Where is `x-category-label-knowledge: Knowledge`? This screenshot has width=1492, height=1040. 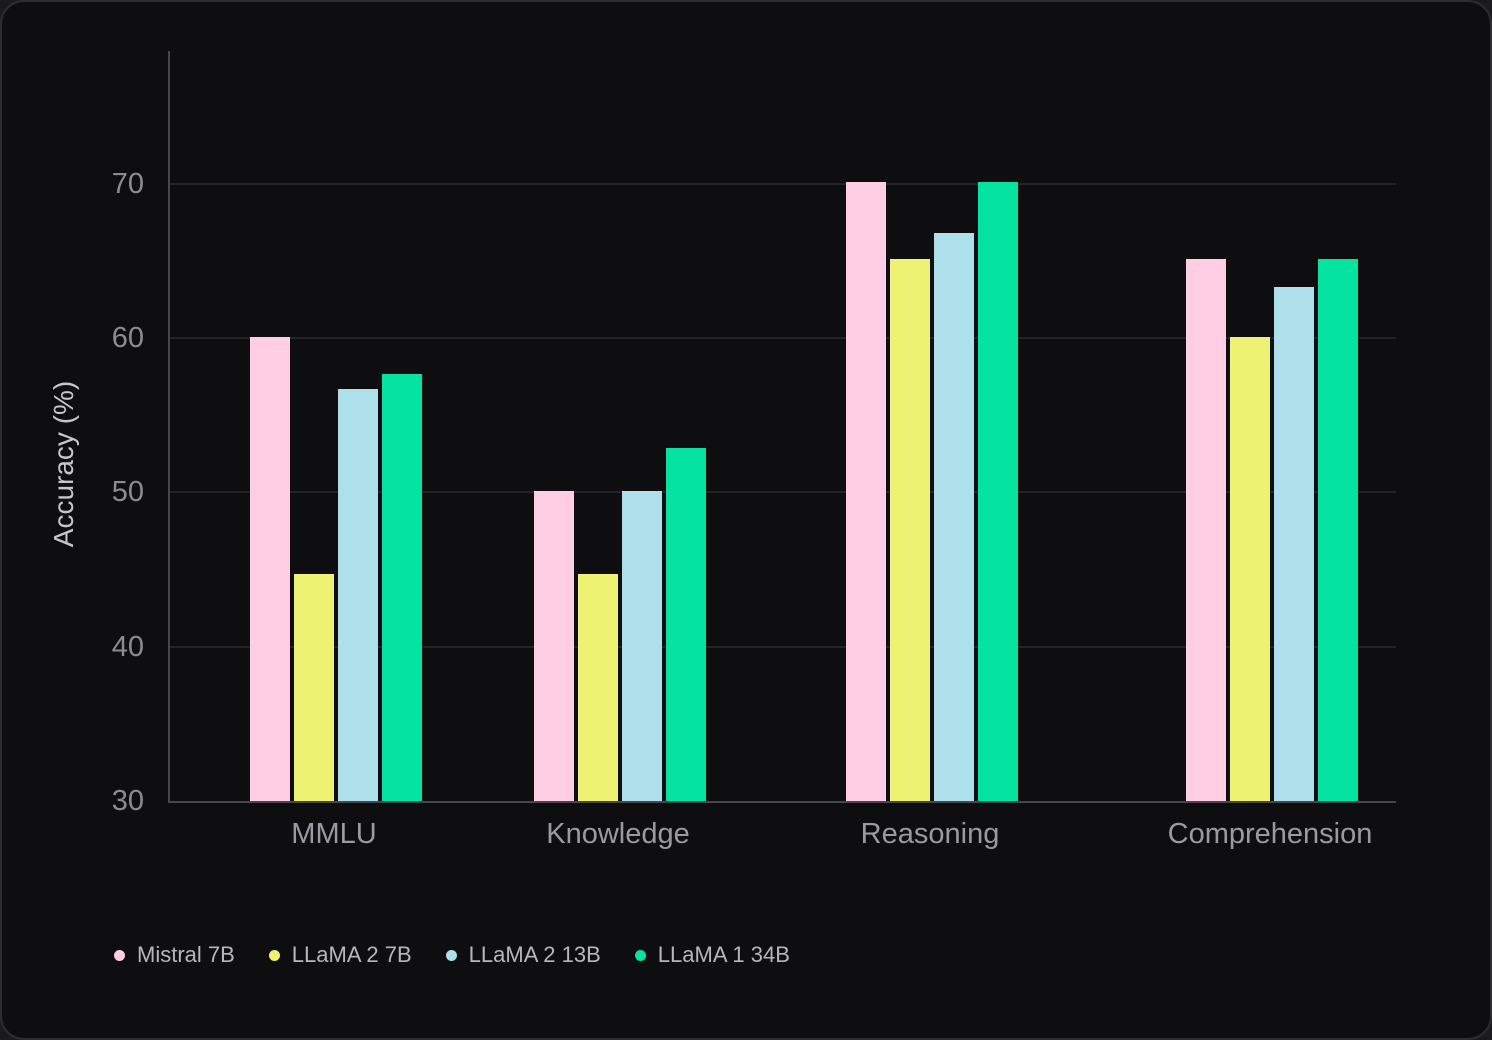 x-category-label-knowledge: Knowledge is located at coordinates (618, 834).